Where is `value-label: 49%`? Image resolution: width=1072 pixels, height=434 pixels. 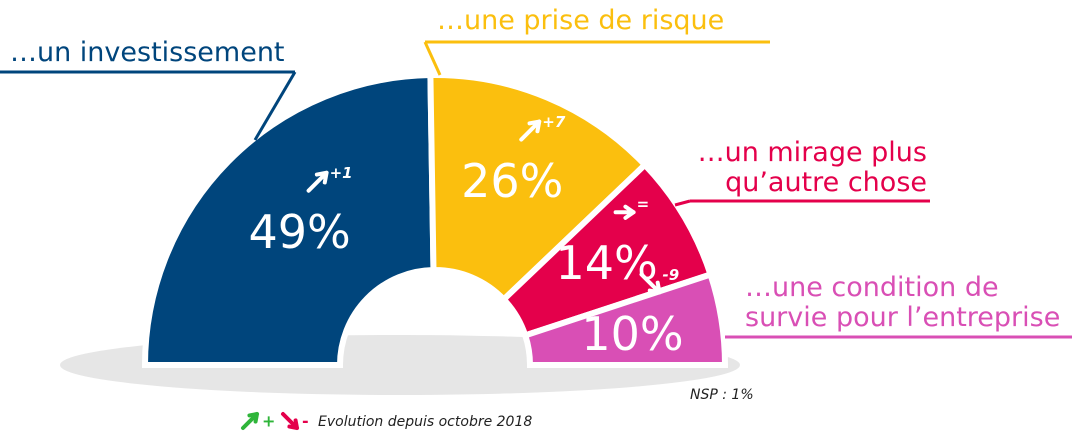 value-label: 49% is located at coordinates (299, 232).